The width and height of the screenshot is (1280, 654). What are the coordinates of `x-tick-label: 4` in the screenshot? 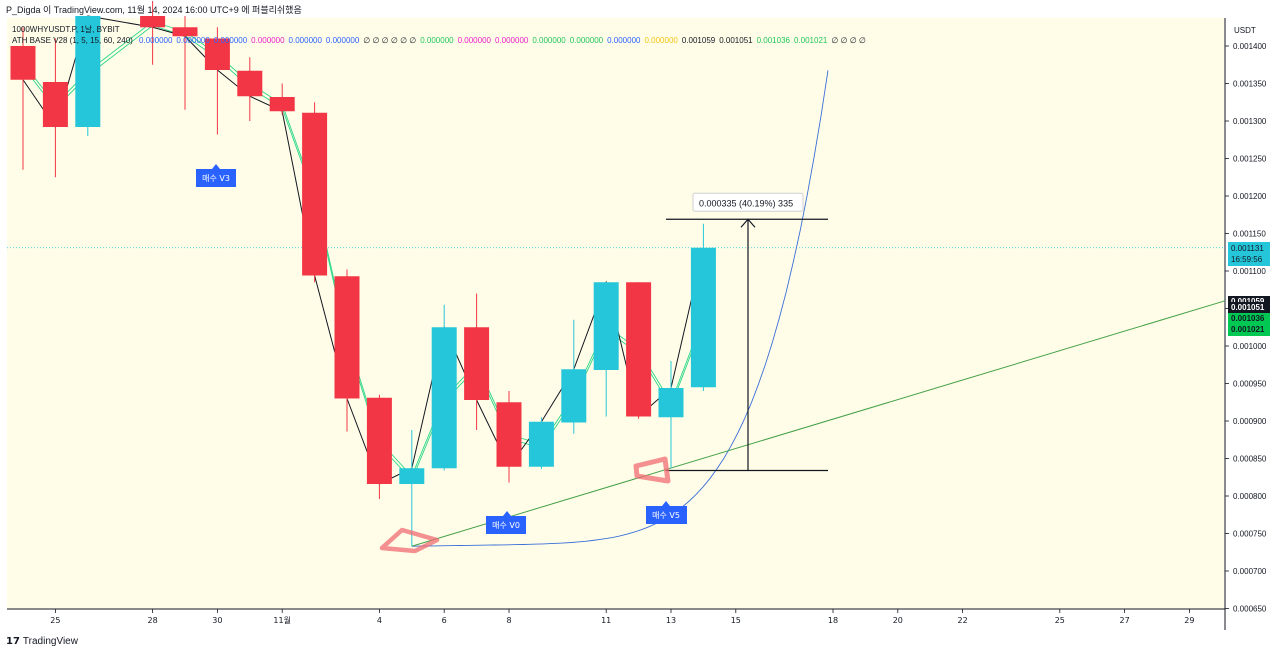 It's located at (379, 620).